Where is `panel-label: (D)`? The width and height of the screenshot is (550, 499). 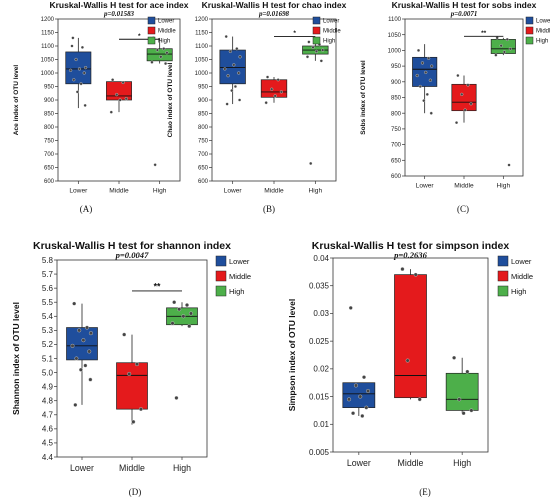
panel-label: (D) is located at coordinates (135, 492).